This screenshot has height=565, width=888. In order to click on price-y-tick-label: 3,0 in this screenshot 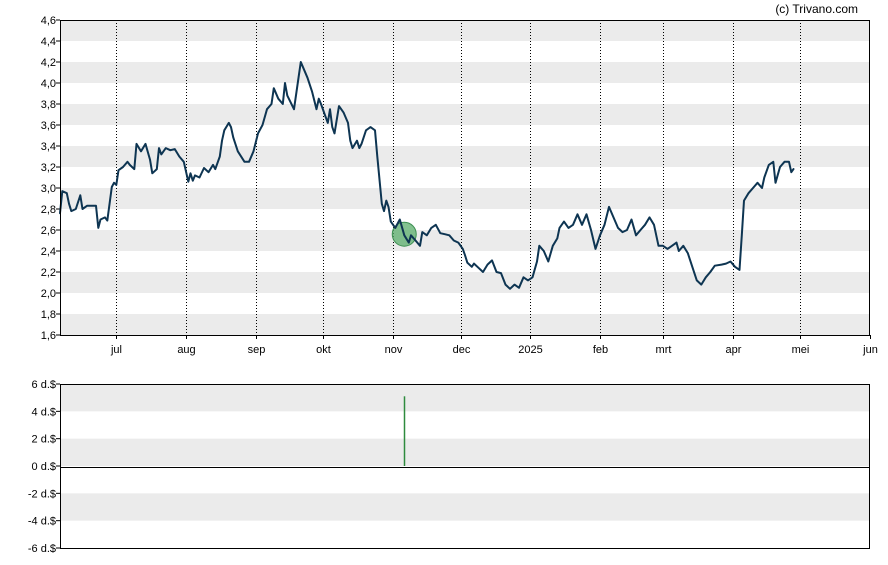, I will do `click(48, 189)`.